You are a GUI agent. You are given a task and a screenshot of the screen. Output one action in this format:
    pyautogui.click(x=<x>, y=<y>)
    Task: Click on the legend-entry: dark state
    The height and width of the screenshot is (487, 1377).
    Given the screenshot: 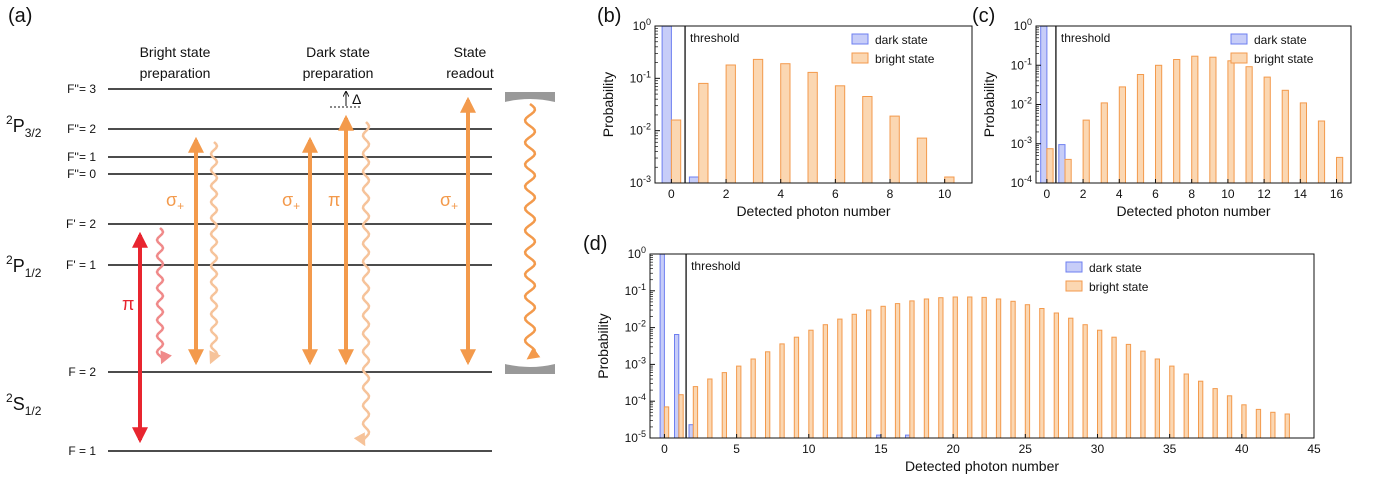 What is the action you would take?
    pyautogui.click(x=1280, y=40)
    